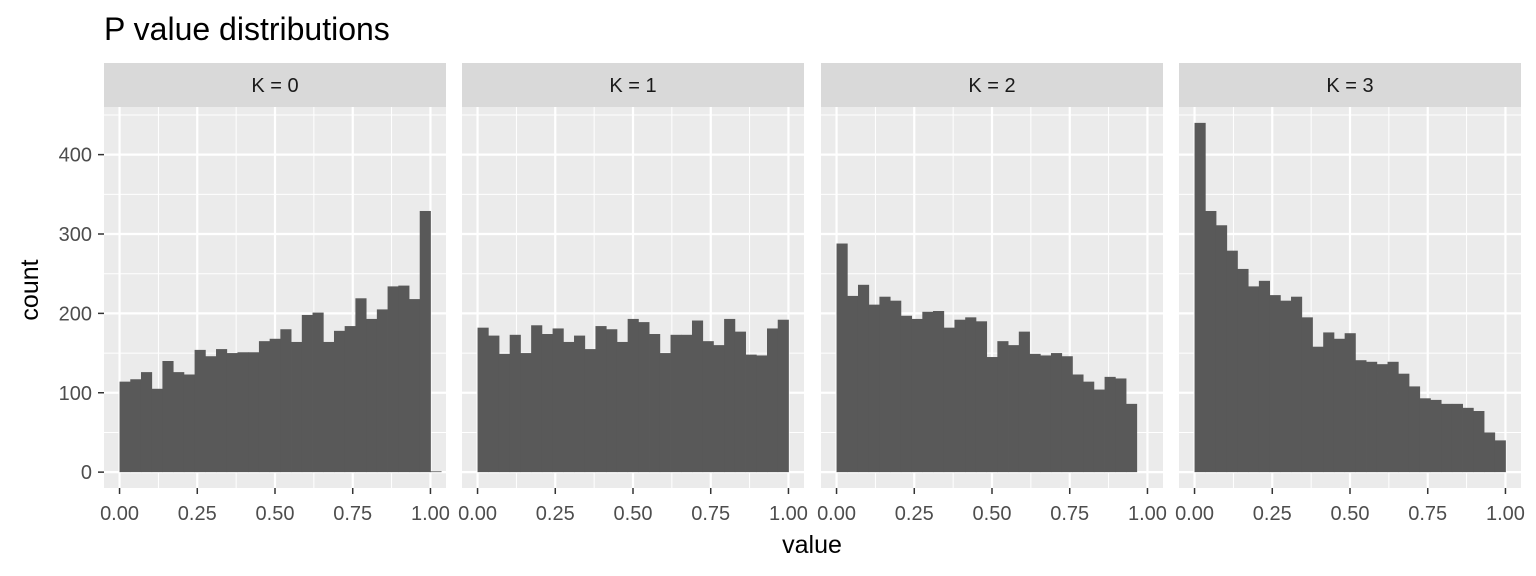 The height and width of the screenshot is (576, 1536). I want to click on y-tick-label: 300, so click(75, 235).